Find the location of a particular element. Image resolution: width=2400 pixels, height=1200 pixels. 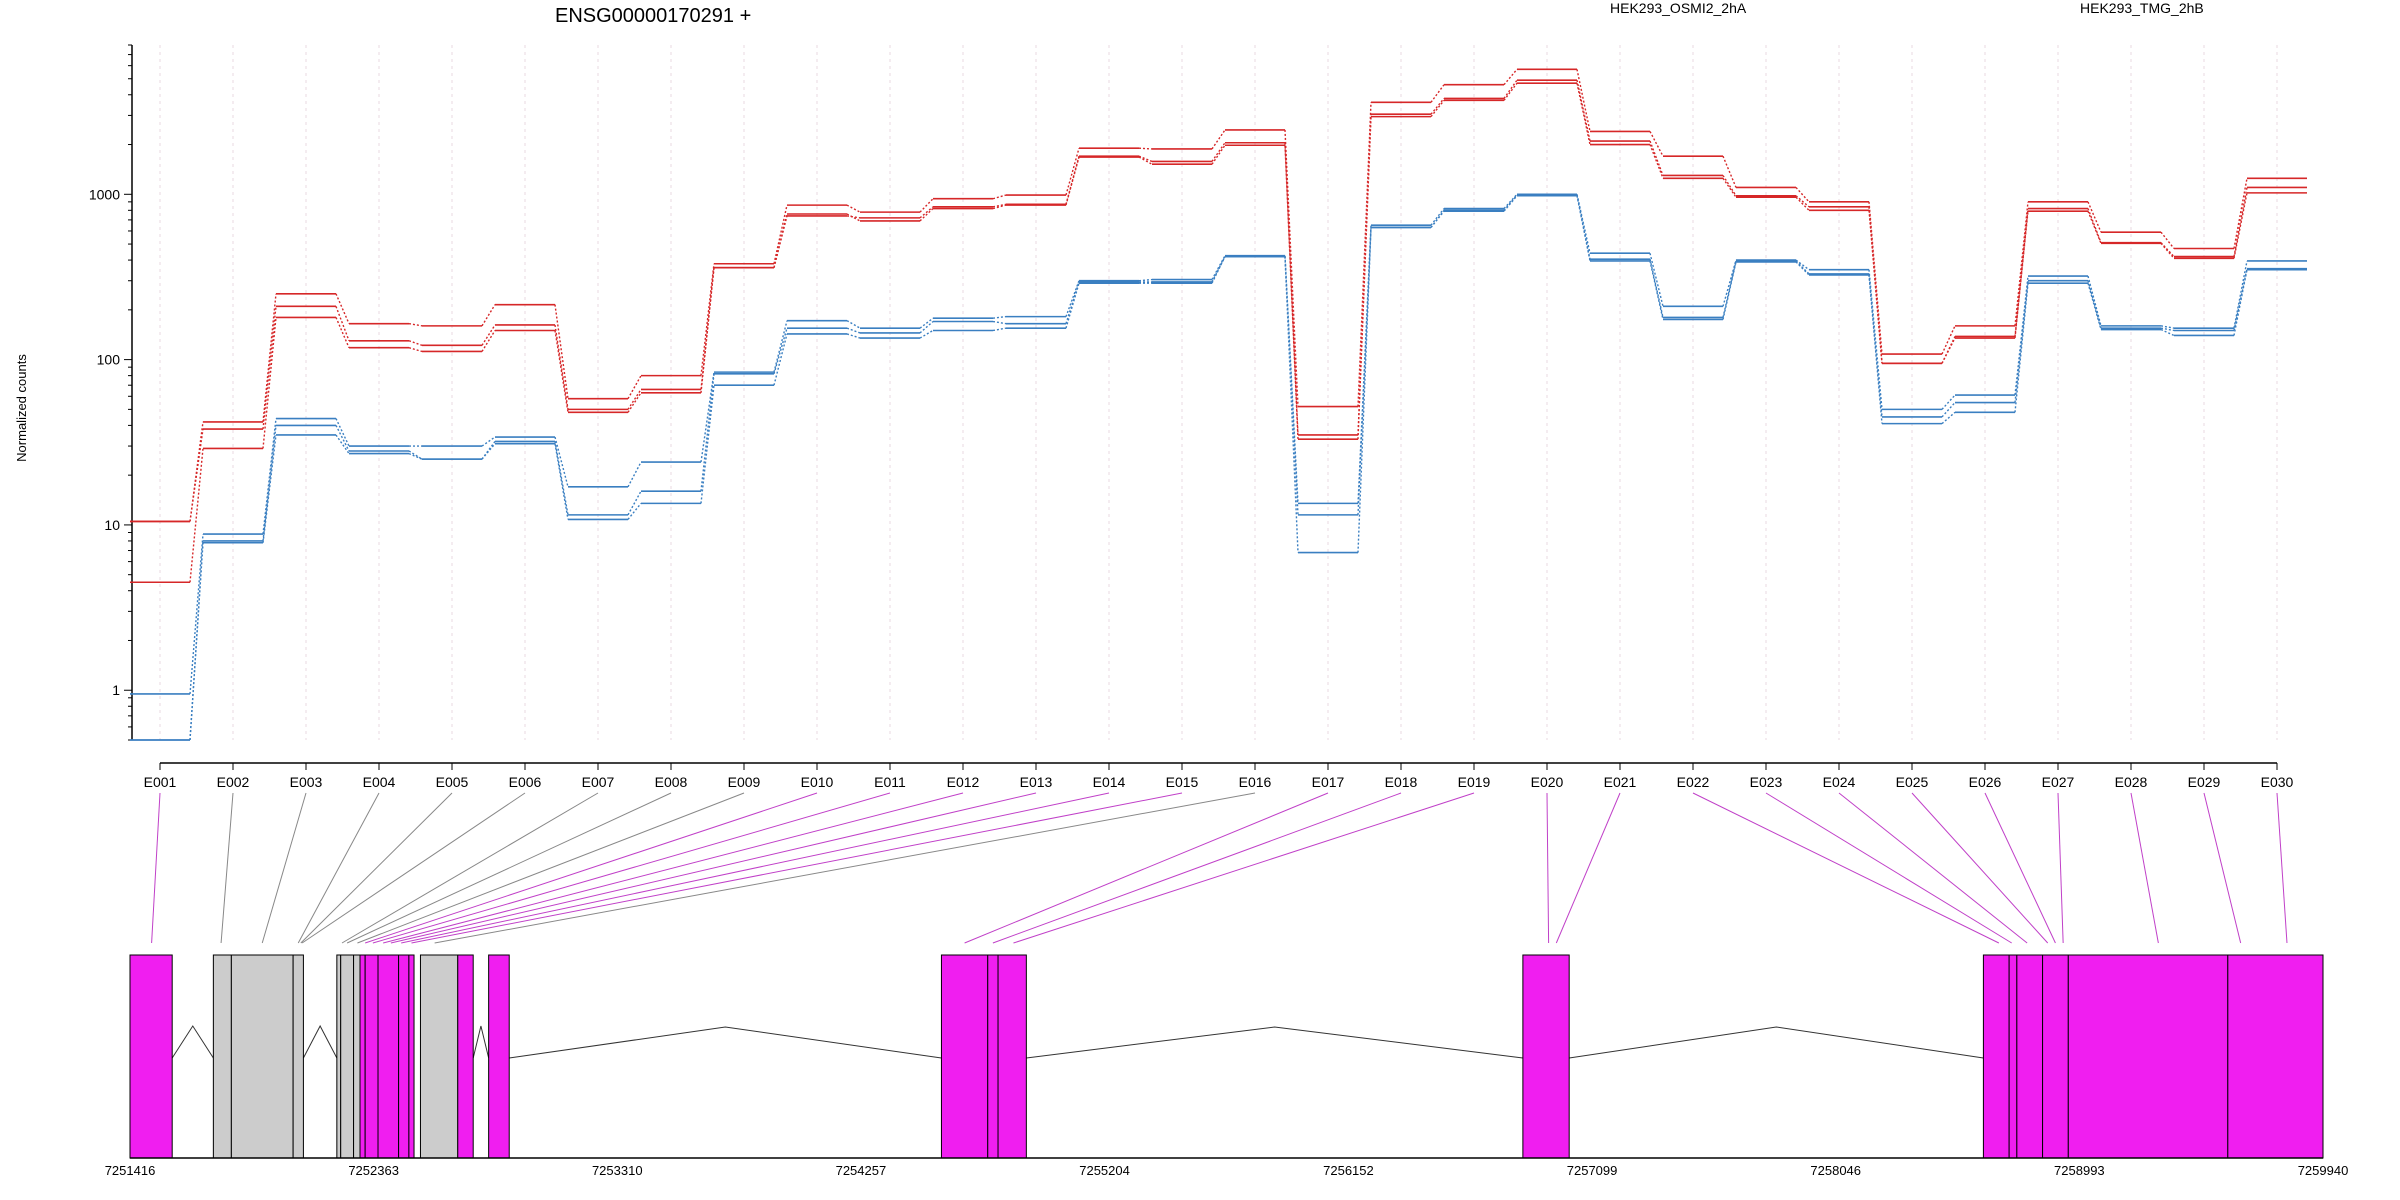

x-tick-label: E018 is located at coordinates (1401, 782).